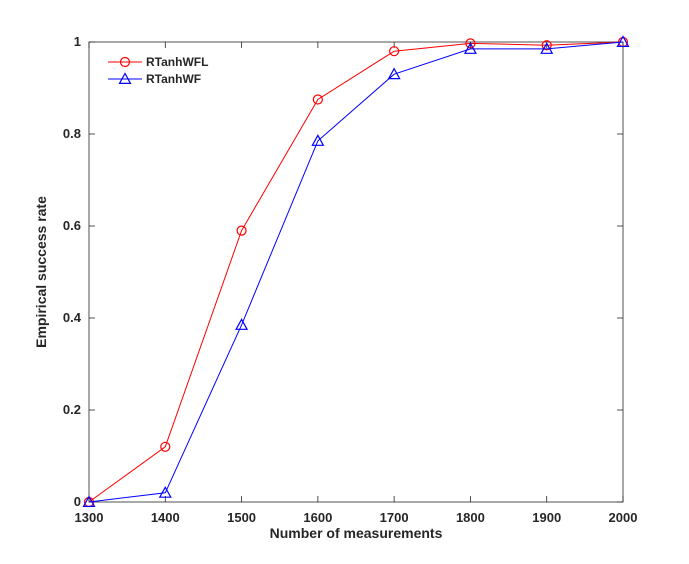 The image size is (689, 564). Describe the element at coordinates (72, 409) in the screenshot. I see `y-tick-label: 0.2` at that location.